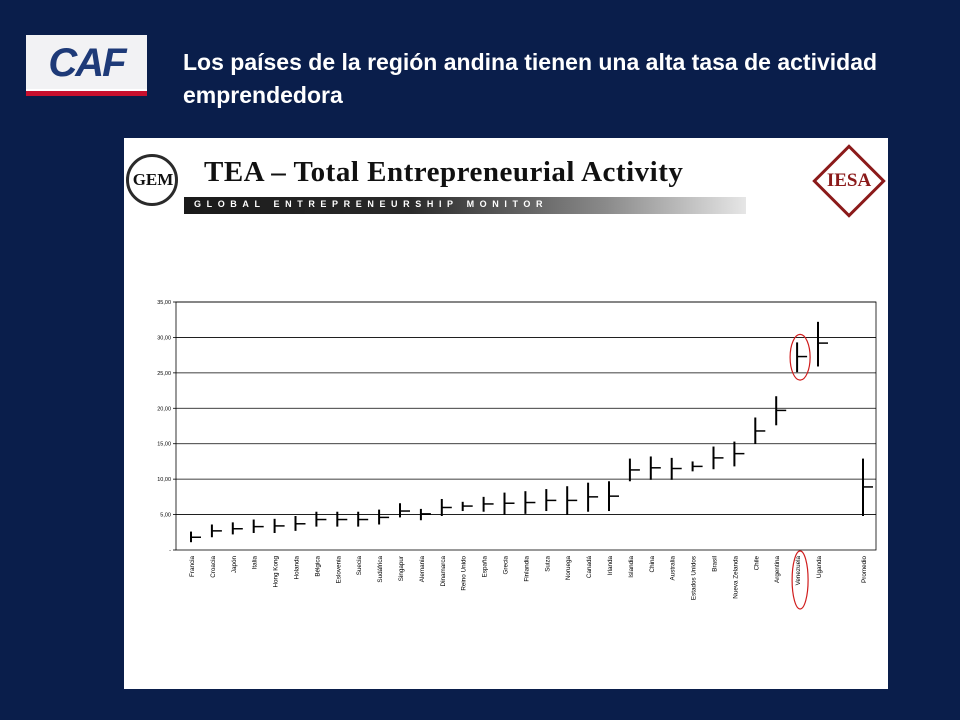 The width and height of the screenshot is (960, 720). Describe the element at coordinates (380, 569) in the screenshot. I see `x-tick-label: Sudáfrica` at that location.